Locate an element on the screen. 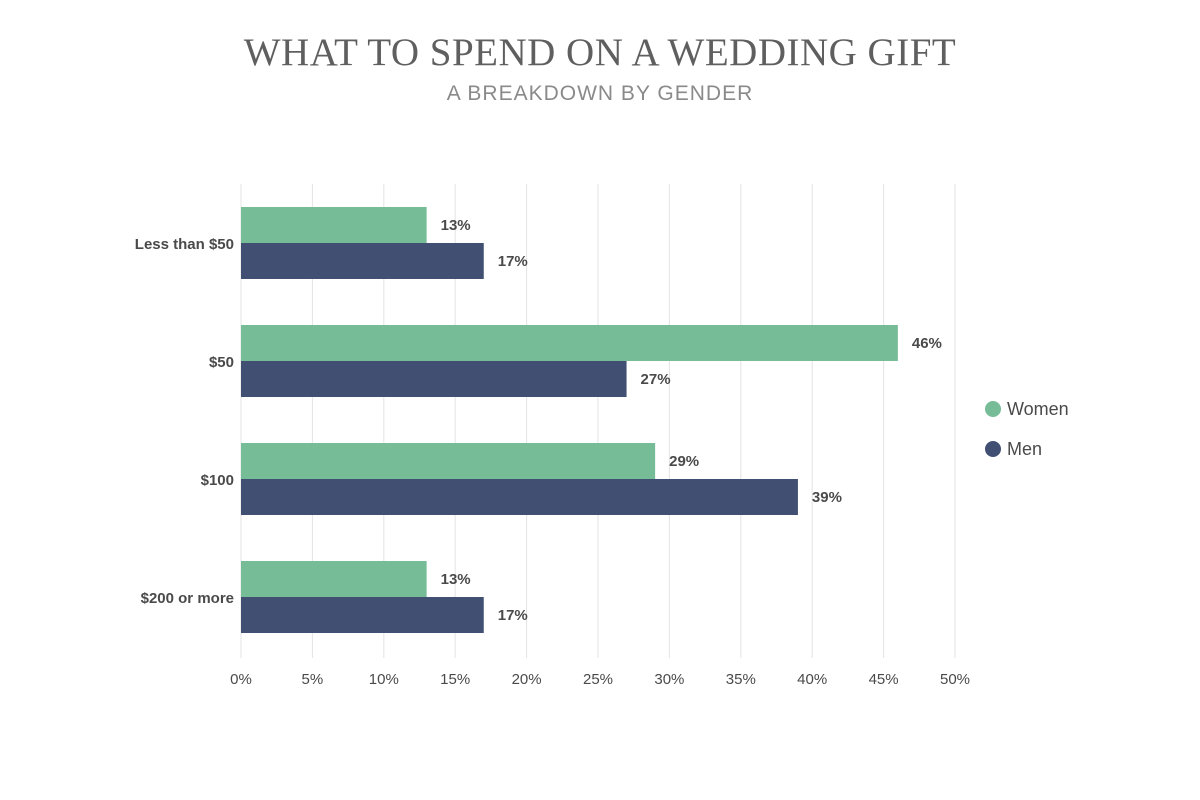  data-label: 39% is located at coordinates (827, 497).